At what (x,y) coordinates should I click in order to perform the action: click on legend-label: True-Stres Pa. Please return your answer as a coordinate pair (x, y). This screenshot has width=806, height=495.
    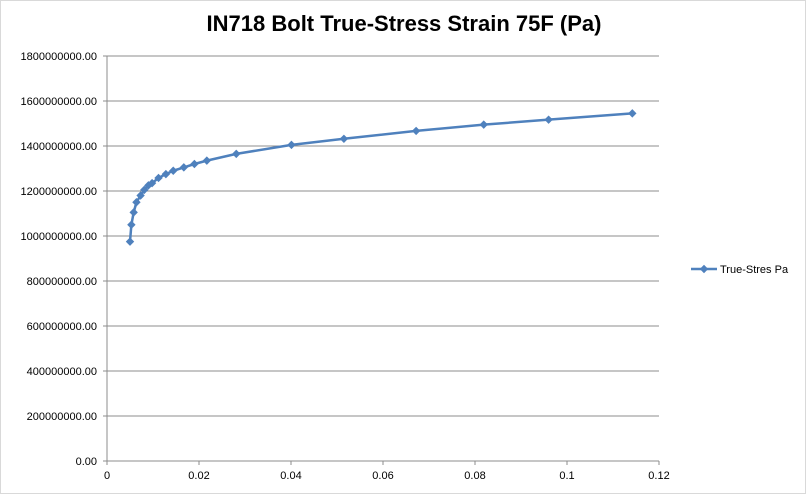
    Looking at the image, I should click on (754, 270).